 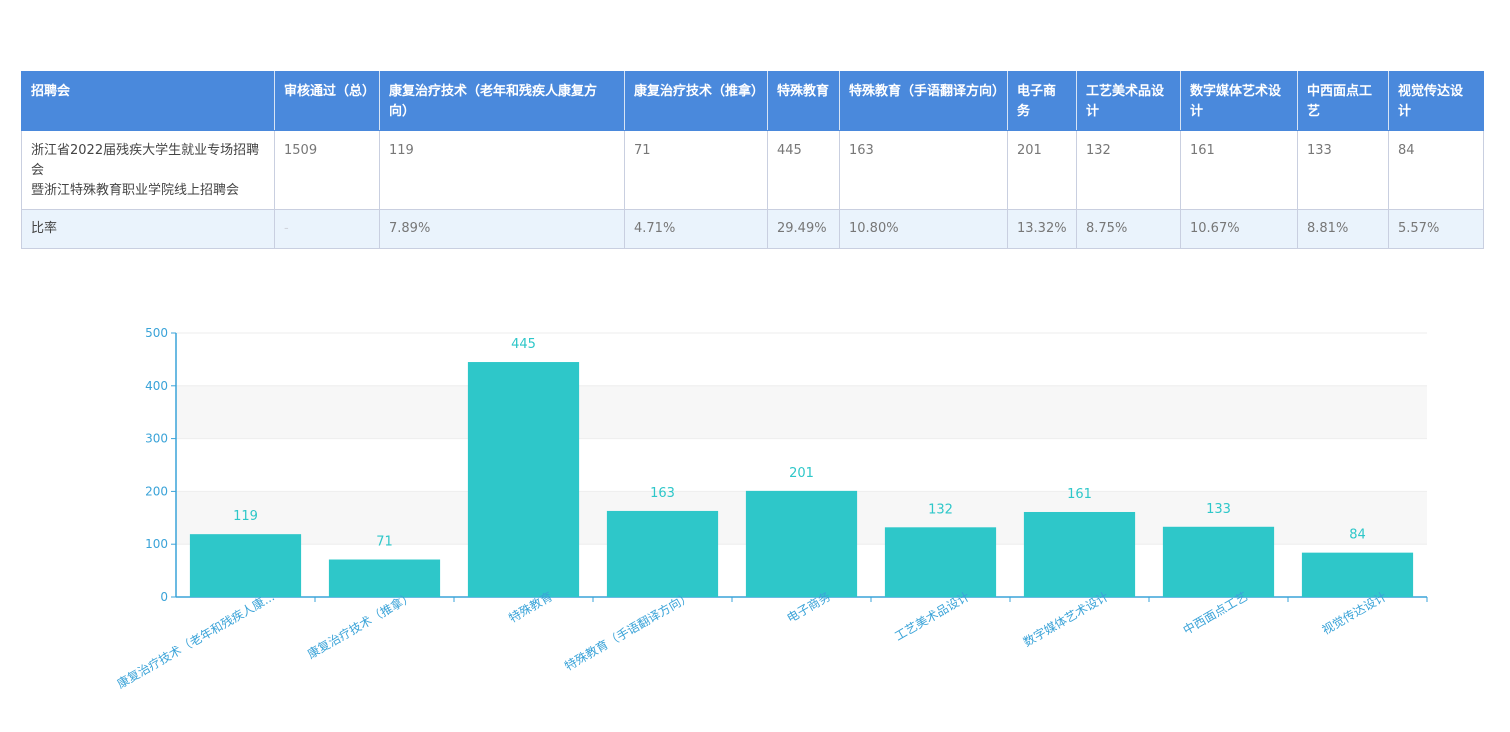 What do you see at coordinates (327, 101) in the screenshot?
I see `header-cell: 审核通过（总）` at bounding box center [327, 101].